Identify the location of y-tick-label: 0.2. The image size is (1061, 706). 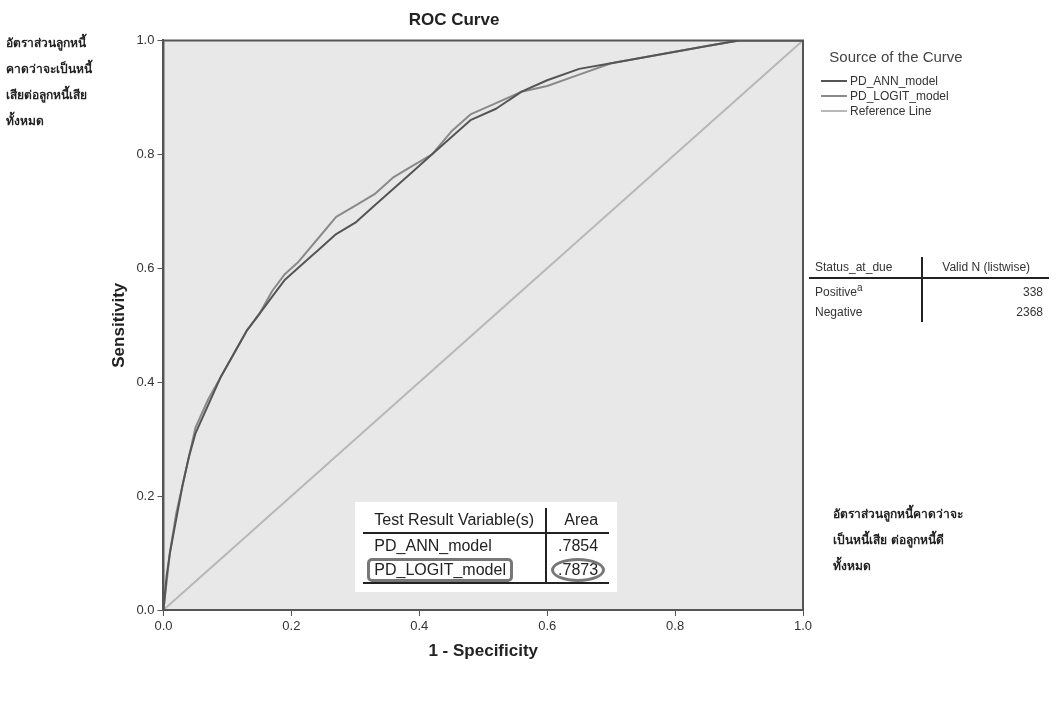
(145, 495).